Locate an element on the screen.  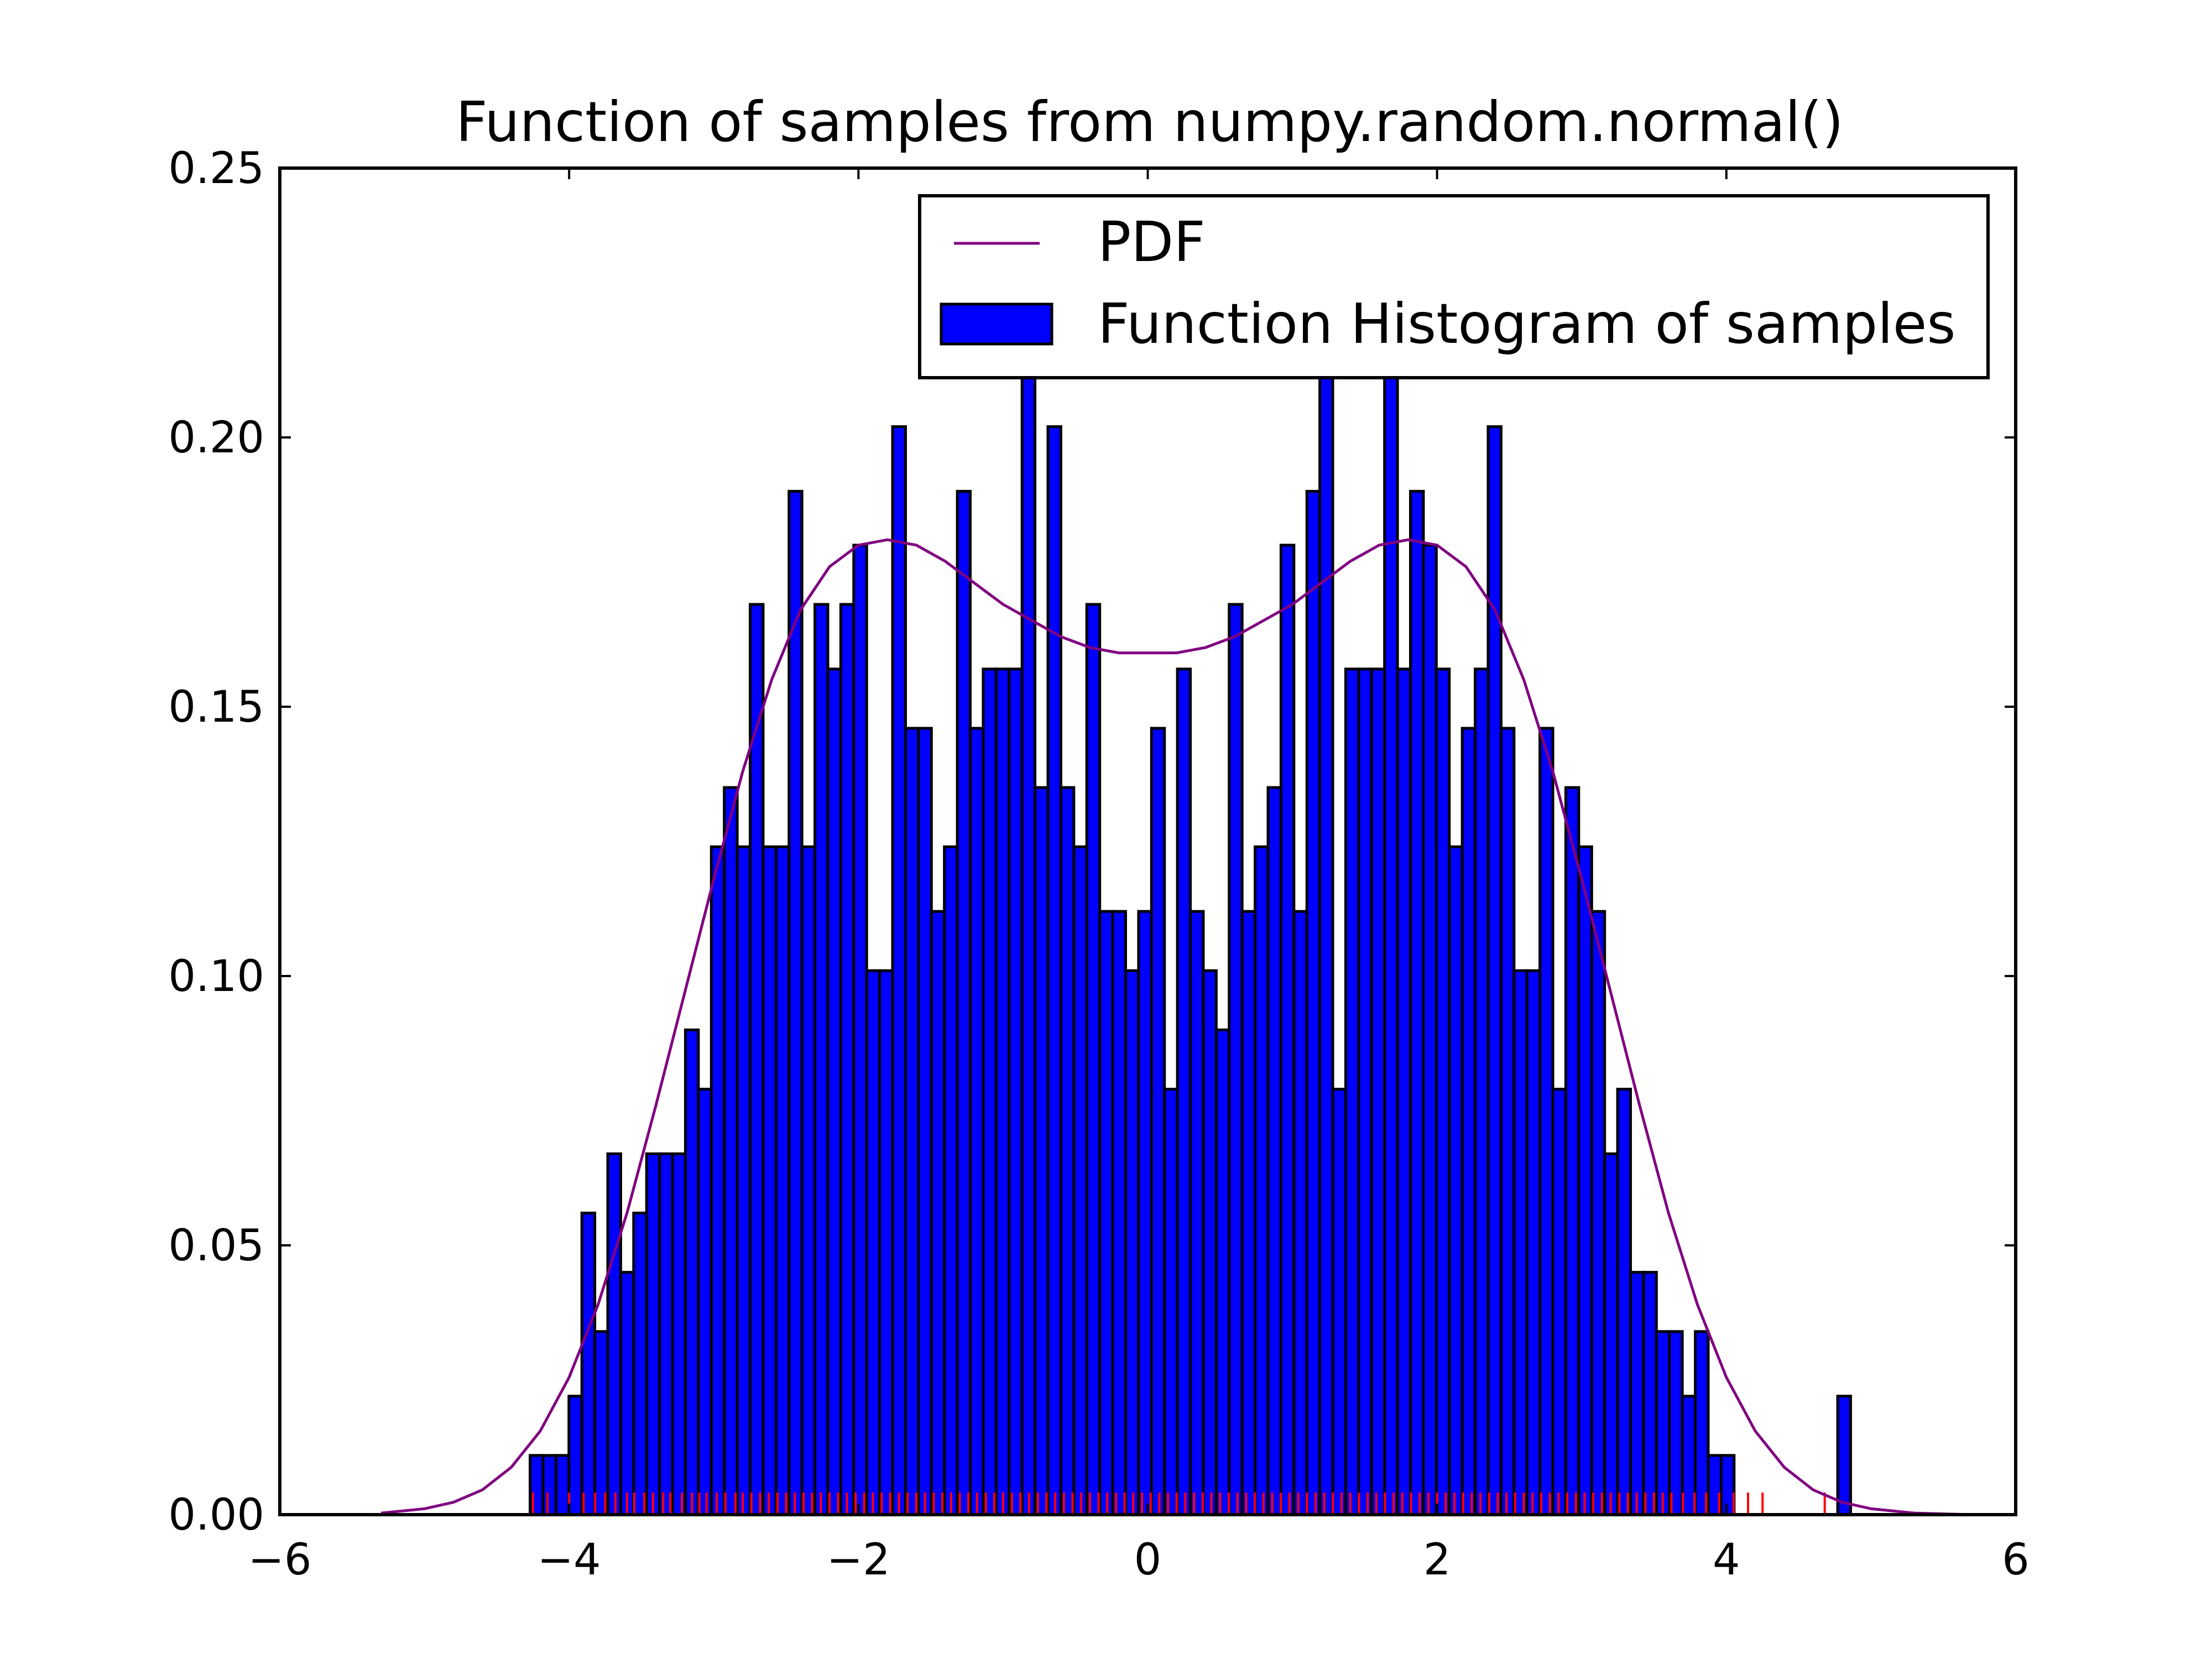
y-tick-label: 0.25 is located at coordinates (216, 169).